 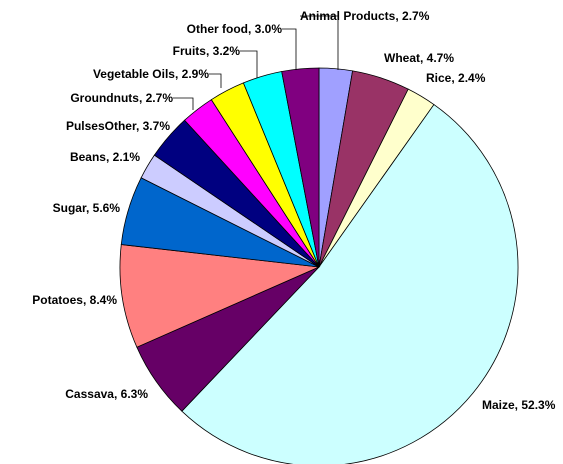 I want to click on slice-label-other-food: Other food, 3.0%, so click(x=235, y=29).